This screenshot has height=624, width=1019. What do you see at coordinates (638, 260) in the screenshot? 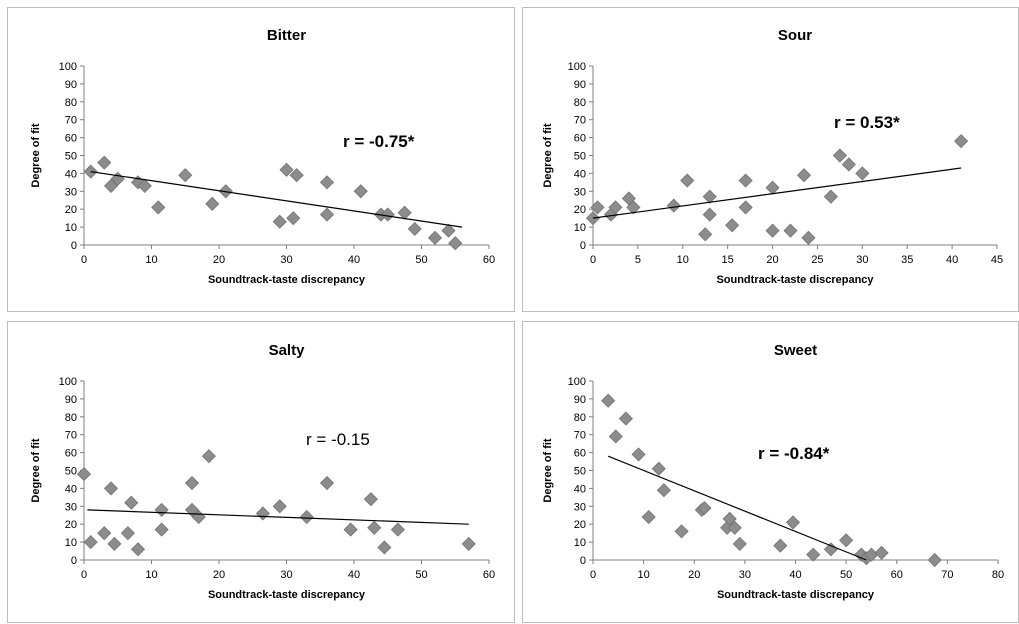
I see `x-tick-label: 5` at bounding box center [638, 260].